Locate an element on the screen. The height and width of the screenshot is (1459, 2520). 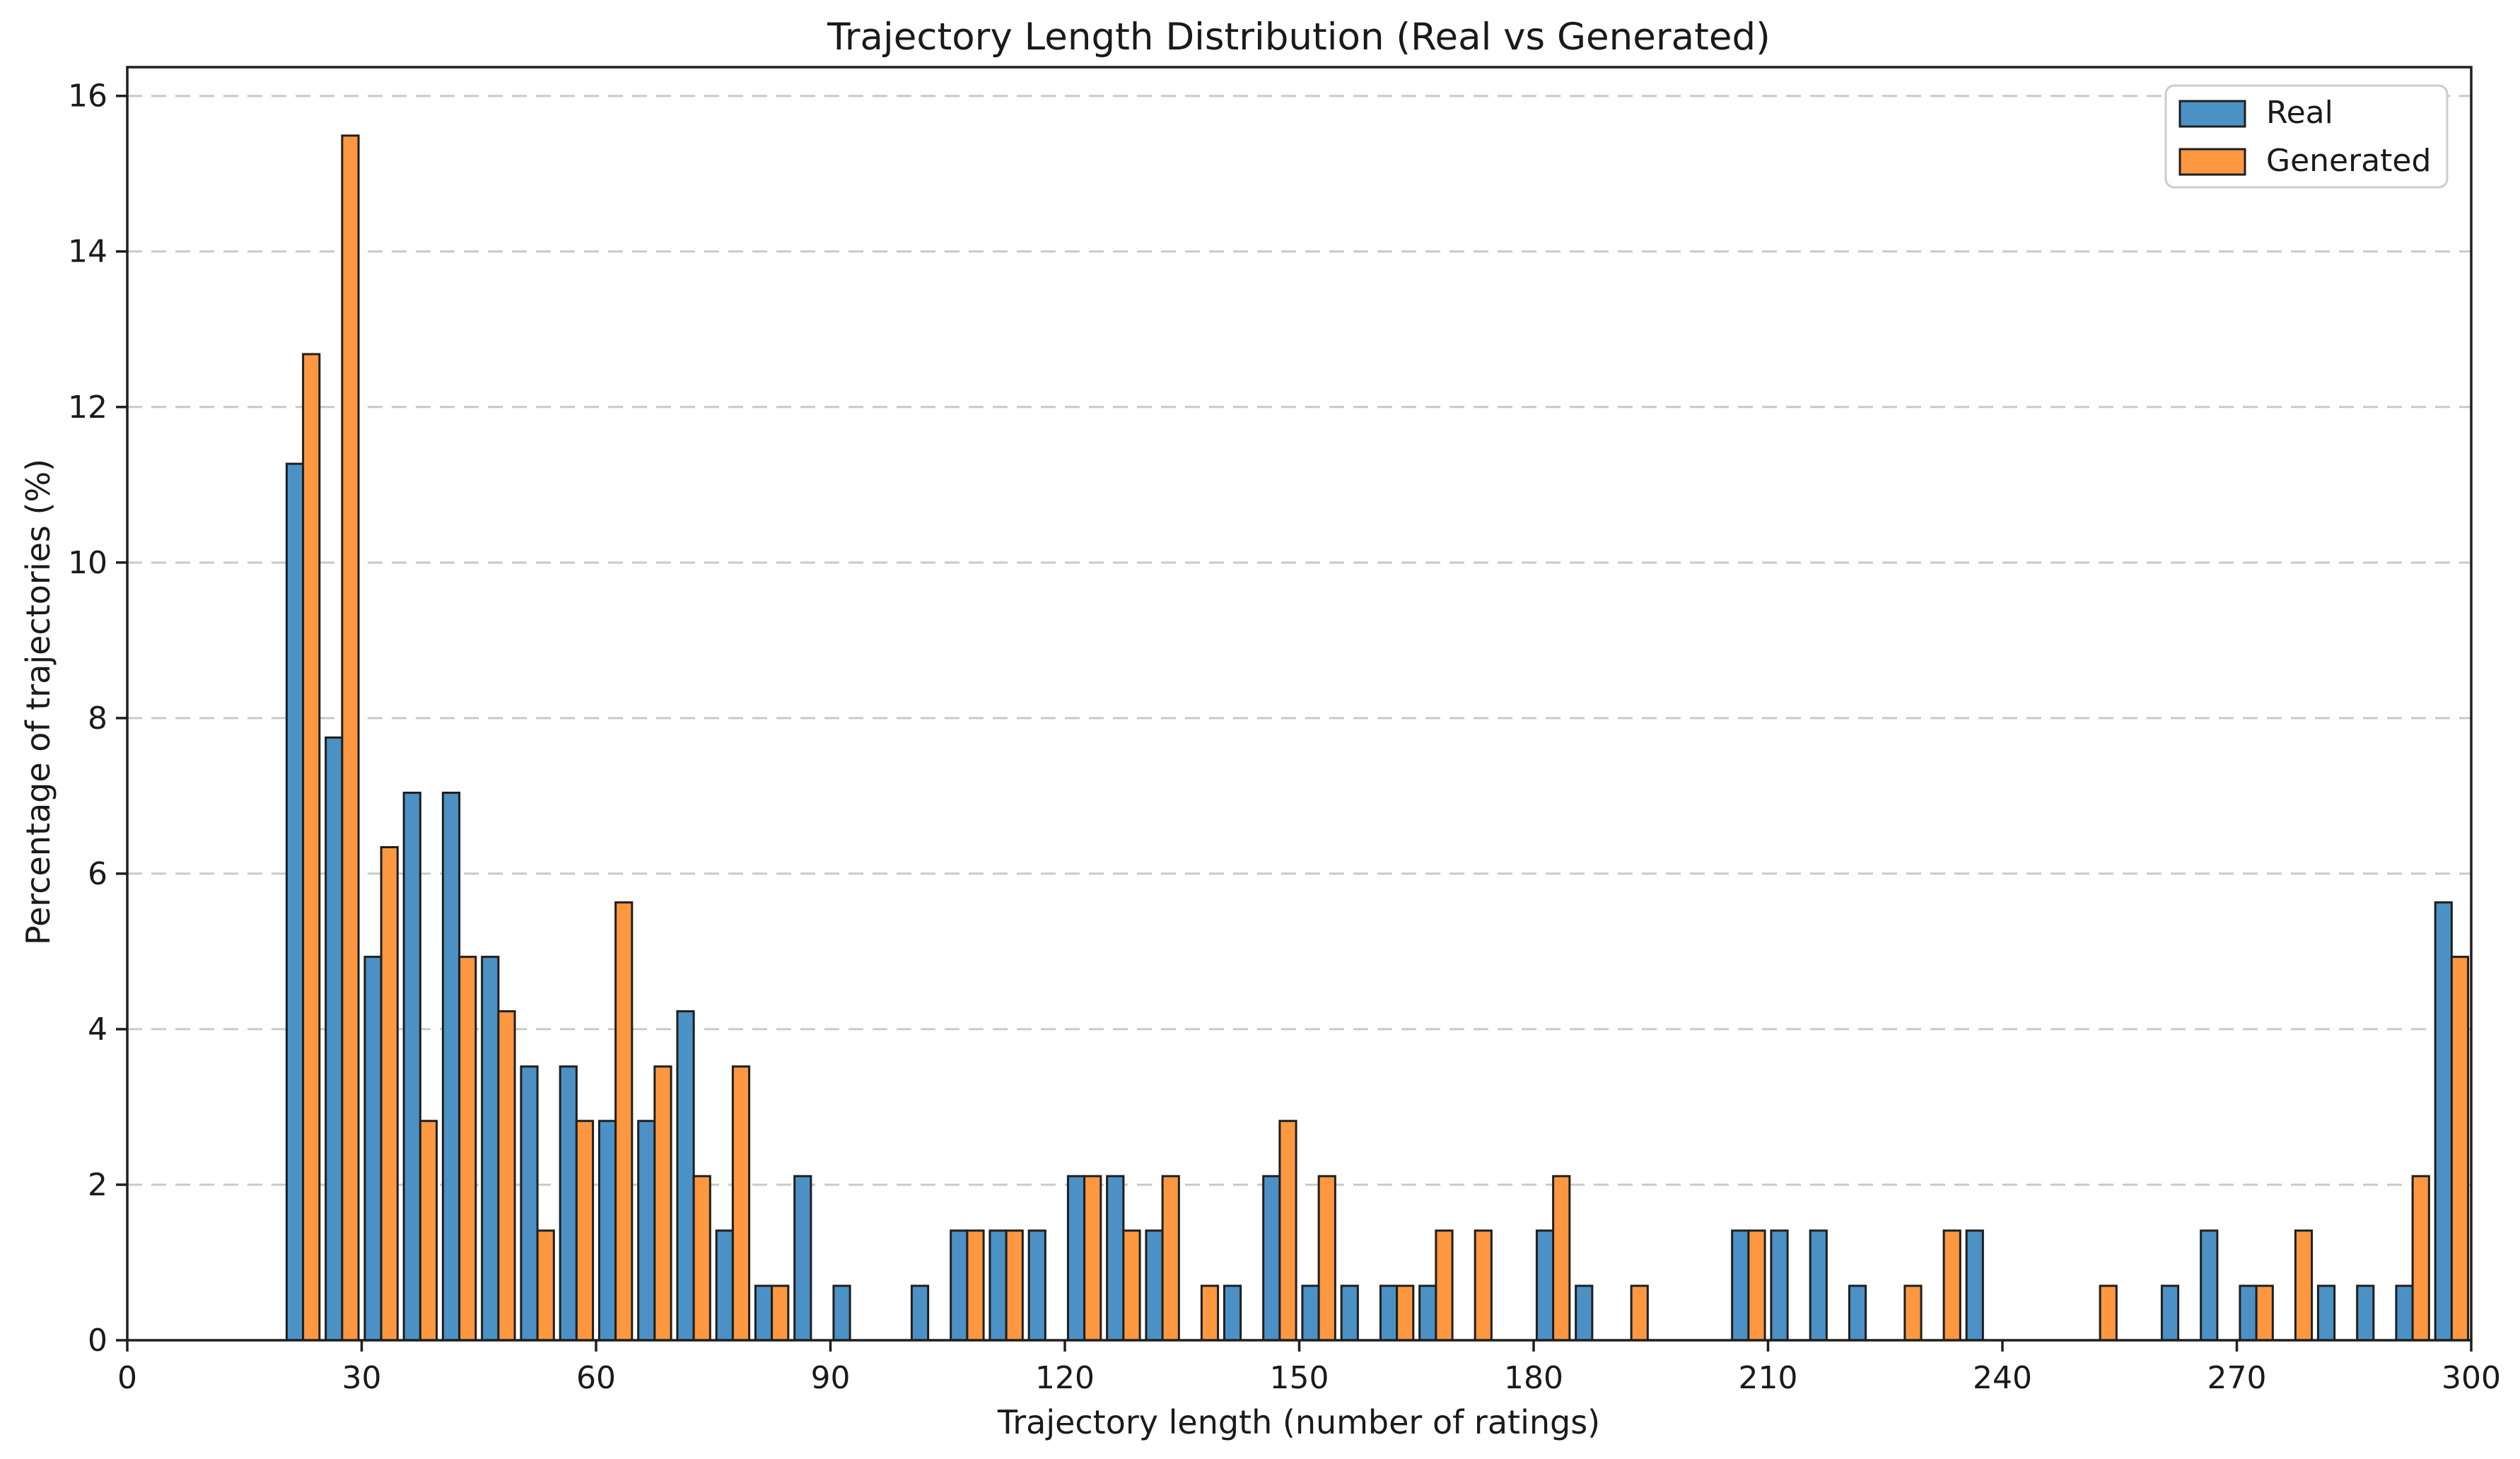
y-tick-label: 16 is located at coordinates (88, 96).